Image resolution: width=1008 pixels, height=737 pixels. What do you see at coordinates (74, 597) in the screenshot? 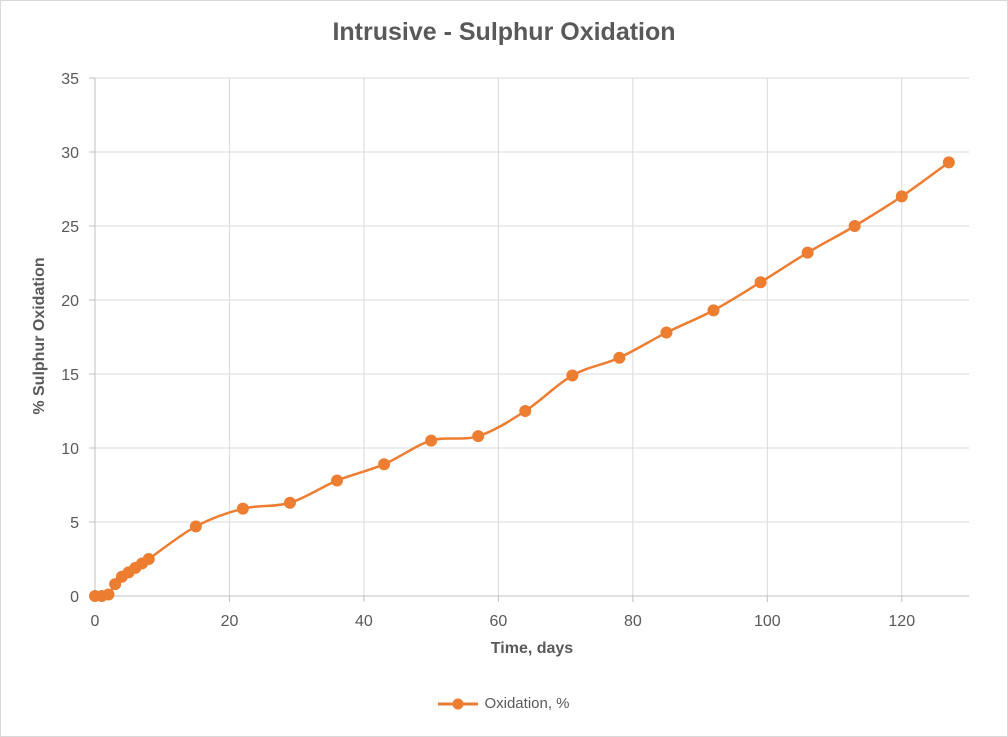
I see `y-tick-label: 0` at bounding box center [74, 597].